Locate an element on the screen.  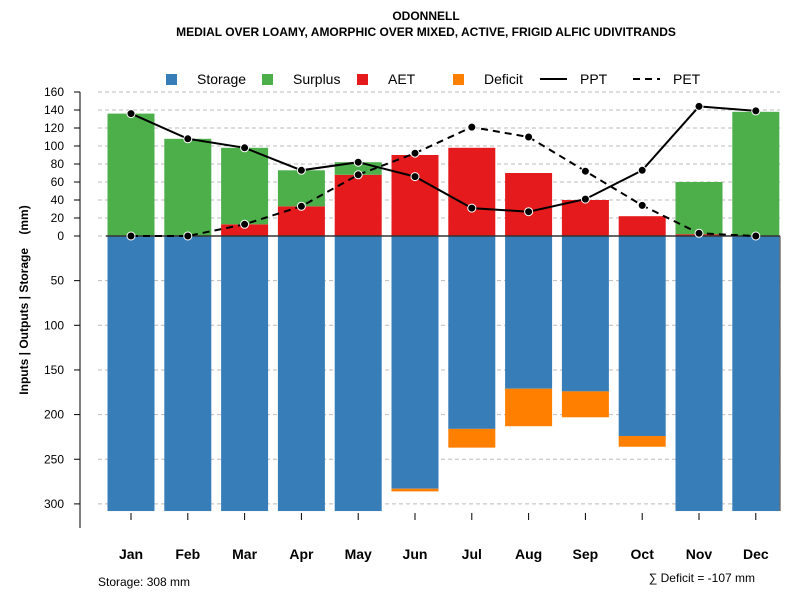
x-tick-label: Dec is located at coordinates (756, 554).